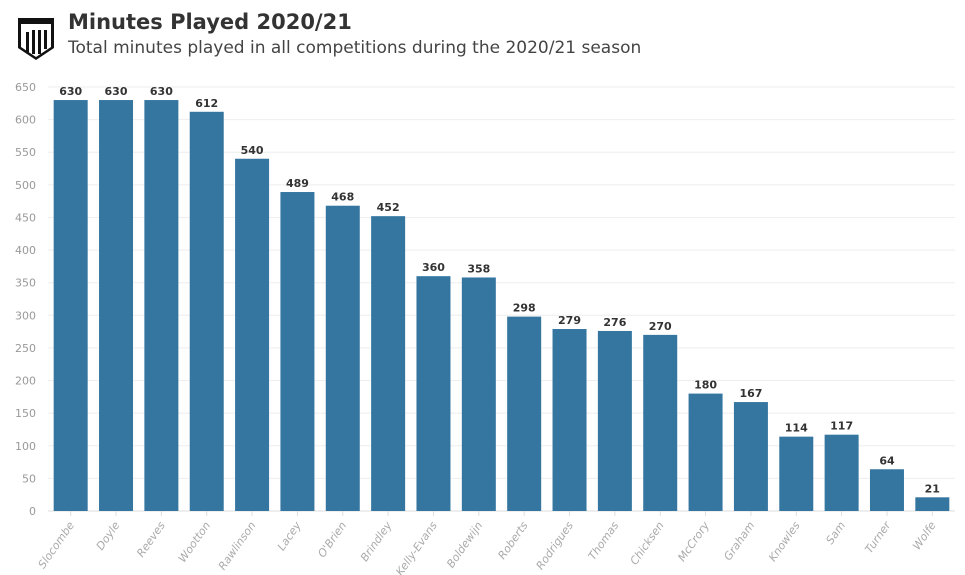 The image size is (965, 575). Describe the element at coordinates (57, 545) in the screenshot. I see `x-tick-label: Slocombe` at that location.